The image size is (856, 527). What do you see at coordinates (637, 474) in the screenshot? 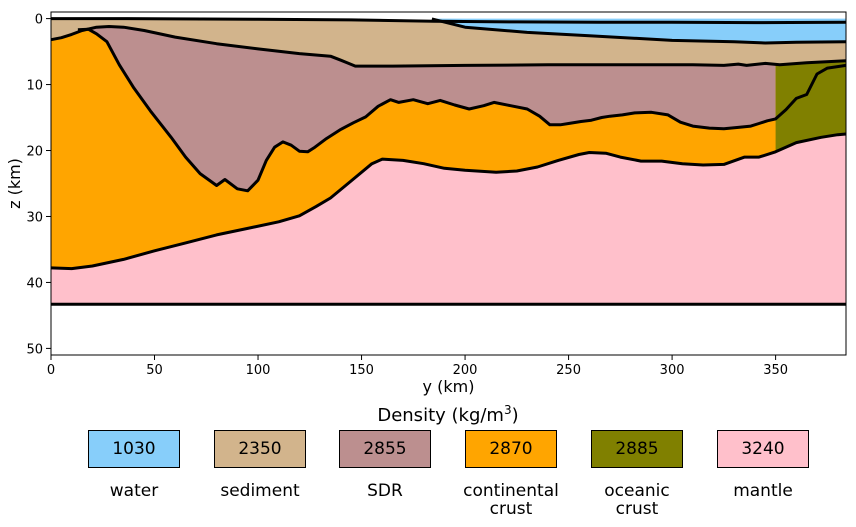
I see `legend-item: 2885 oceanic crust` at bounding box center [637, 474].